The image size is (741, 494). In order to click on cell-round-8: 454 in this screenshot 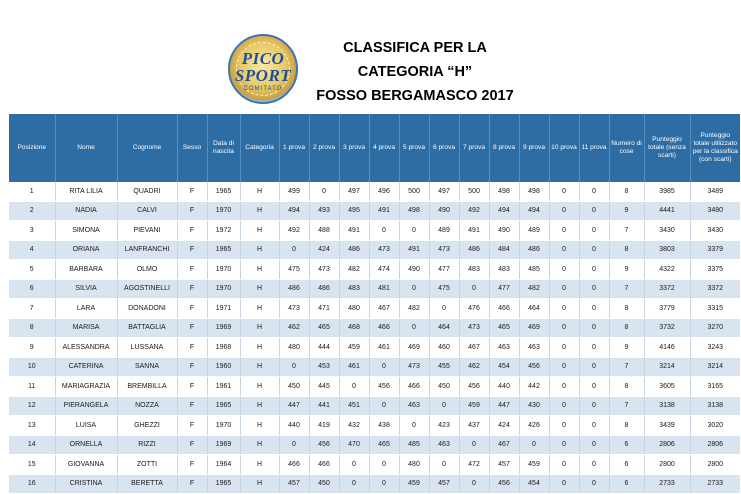, I will do `click(503, 367)`.